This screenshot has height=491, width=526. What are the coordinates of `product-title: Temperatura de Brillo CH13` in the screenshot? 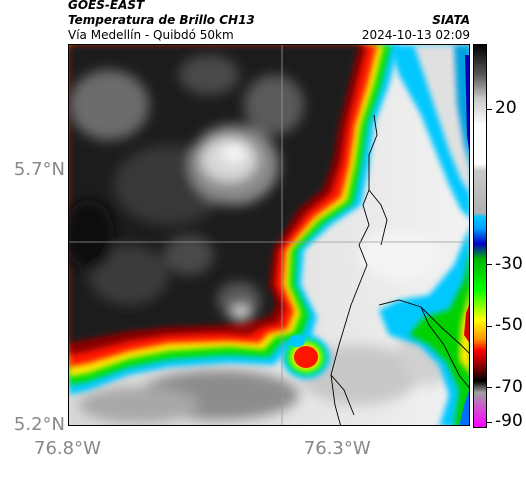 It's located at (161, 20).